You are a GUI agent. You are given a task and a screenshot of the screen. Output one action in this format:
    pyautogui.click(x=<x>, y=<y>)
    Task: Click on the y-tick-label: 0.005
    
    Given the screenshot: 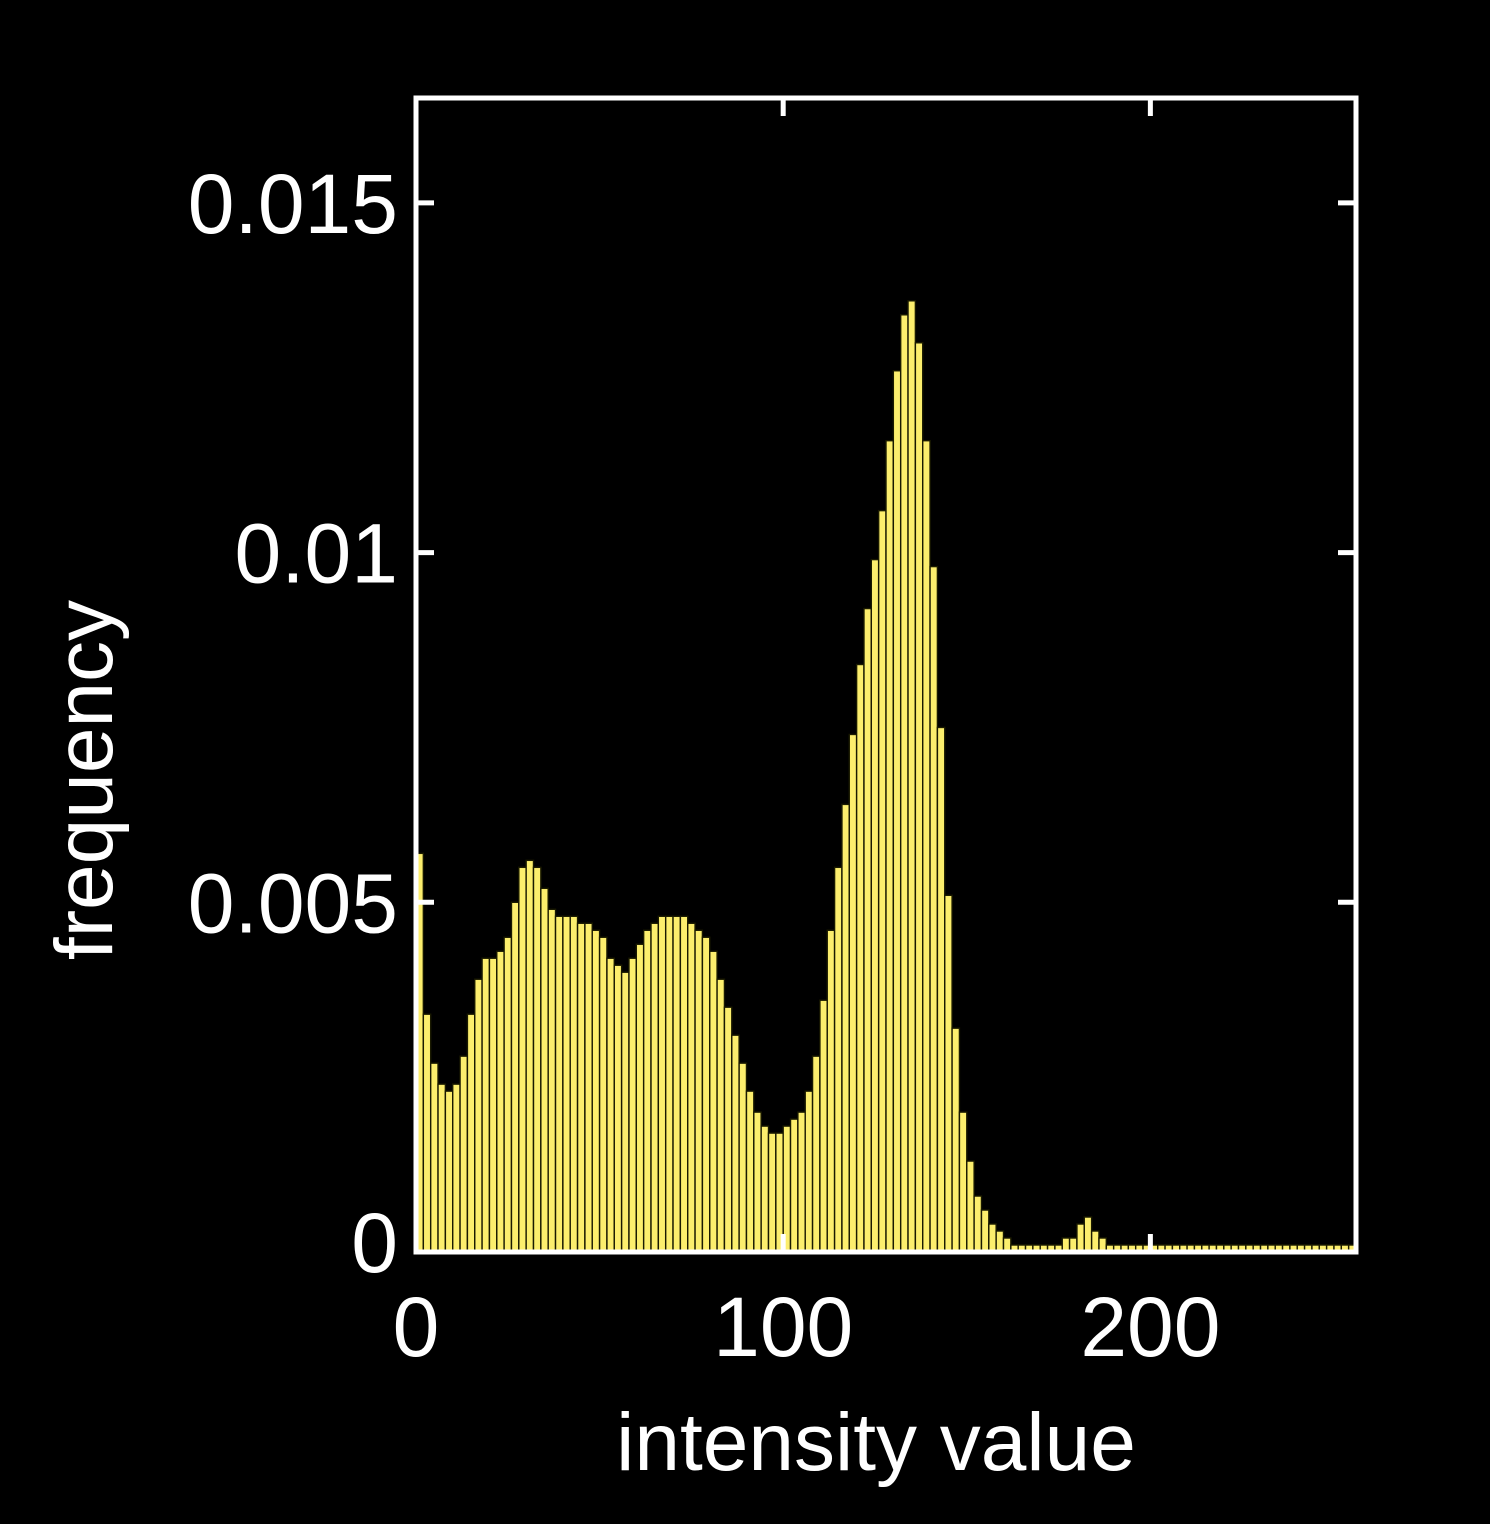 What is the action you would take?
    pyautogui.click(x=293, y=903)
    